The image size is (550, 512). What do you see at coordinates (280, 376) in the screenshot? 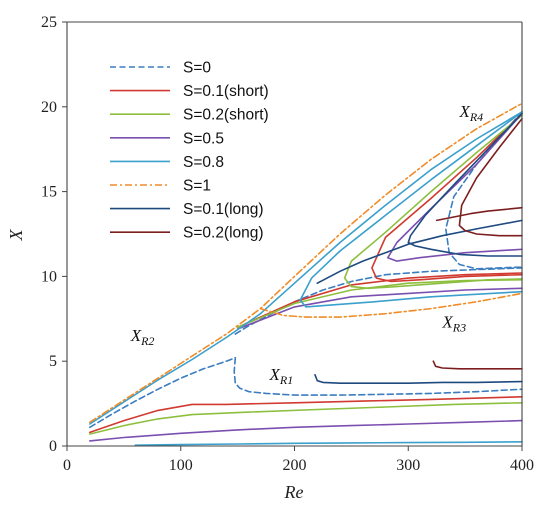
I see `region-label: XR1` at bounding box center [280, 376].